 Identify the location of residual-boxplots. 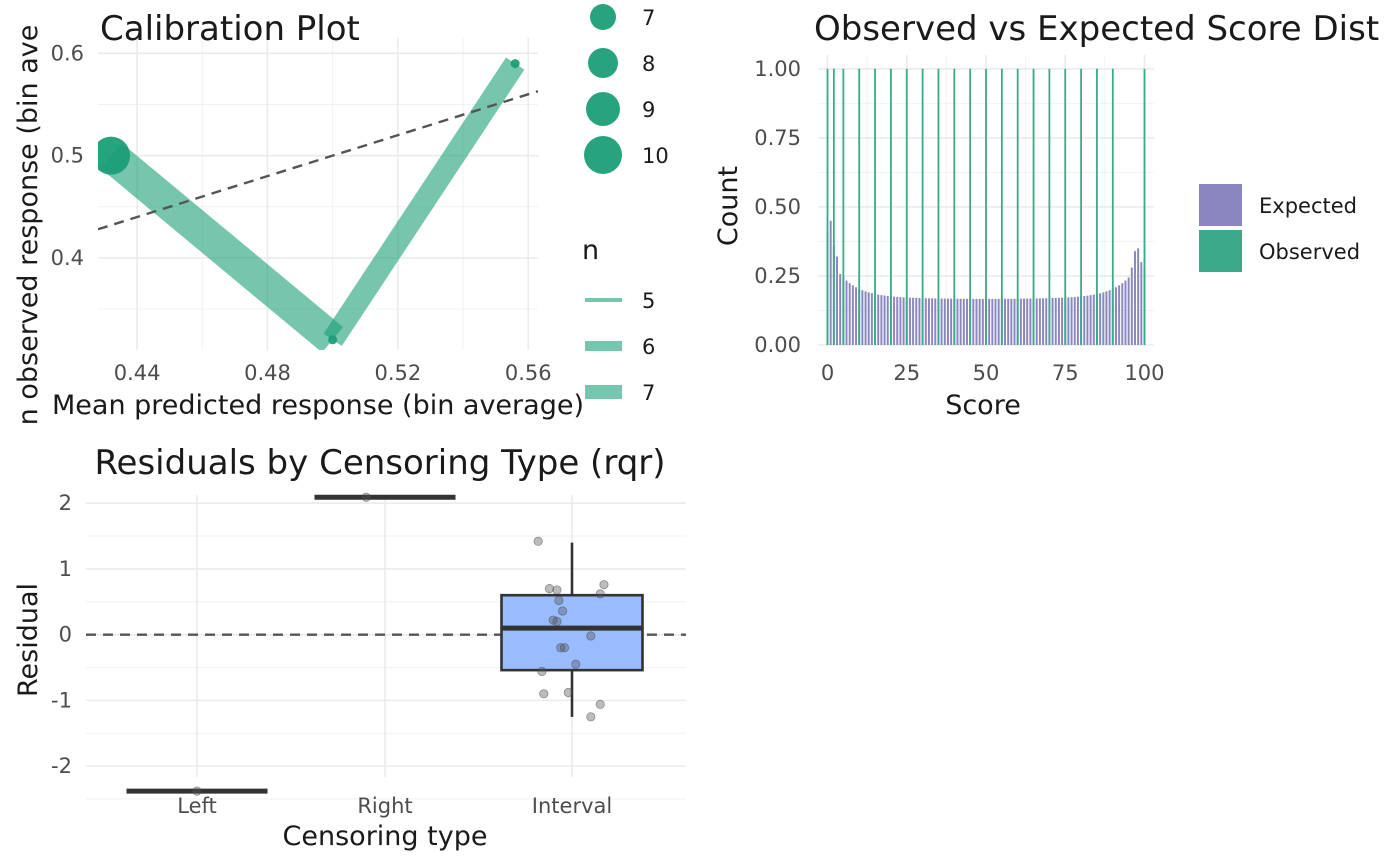
(385, 644).